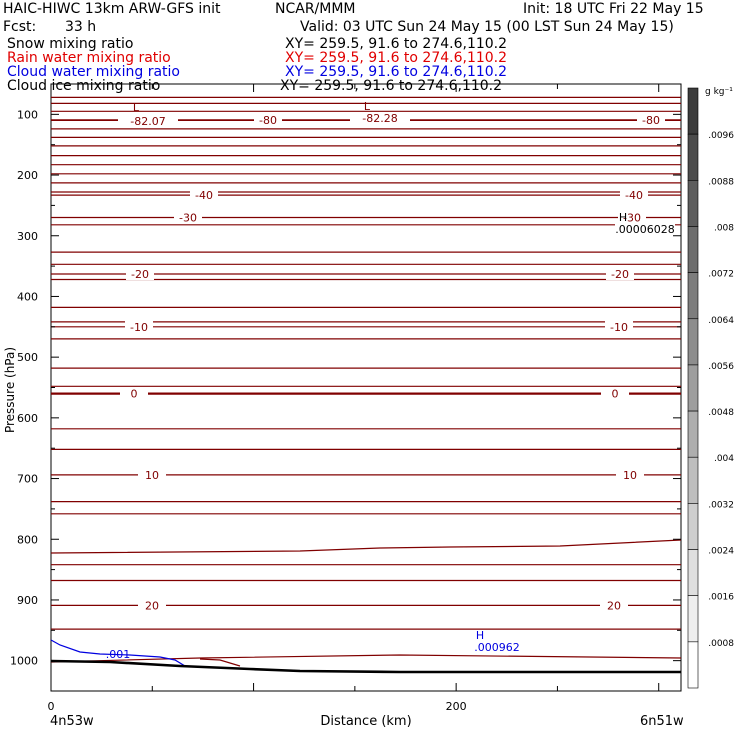 The height and width of the screenshot is (740, 740). I want to click on forecast-hour: 33 h, so click(81, 27).